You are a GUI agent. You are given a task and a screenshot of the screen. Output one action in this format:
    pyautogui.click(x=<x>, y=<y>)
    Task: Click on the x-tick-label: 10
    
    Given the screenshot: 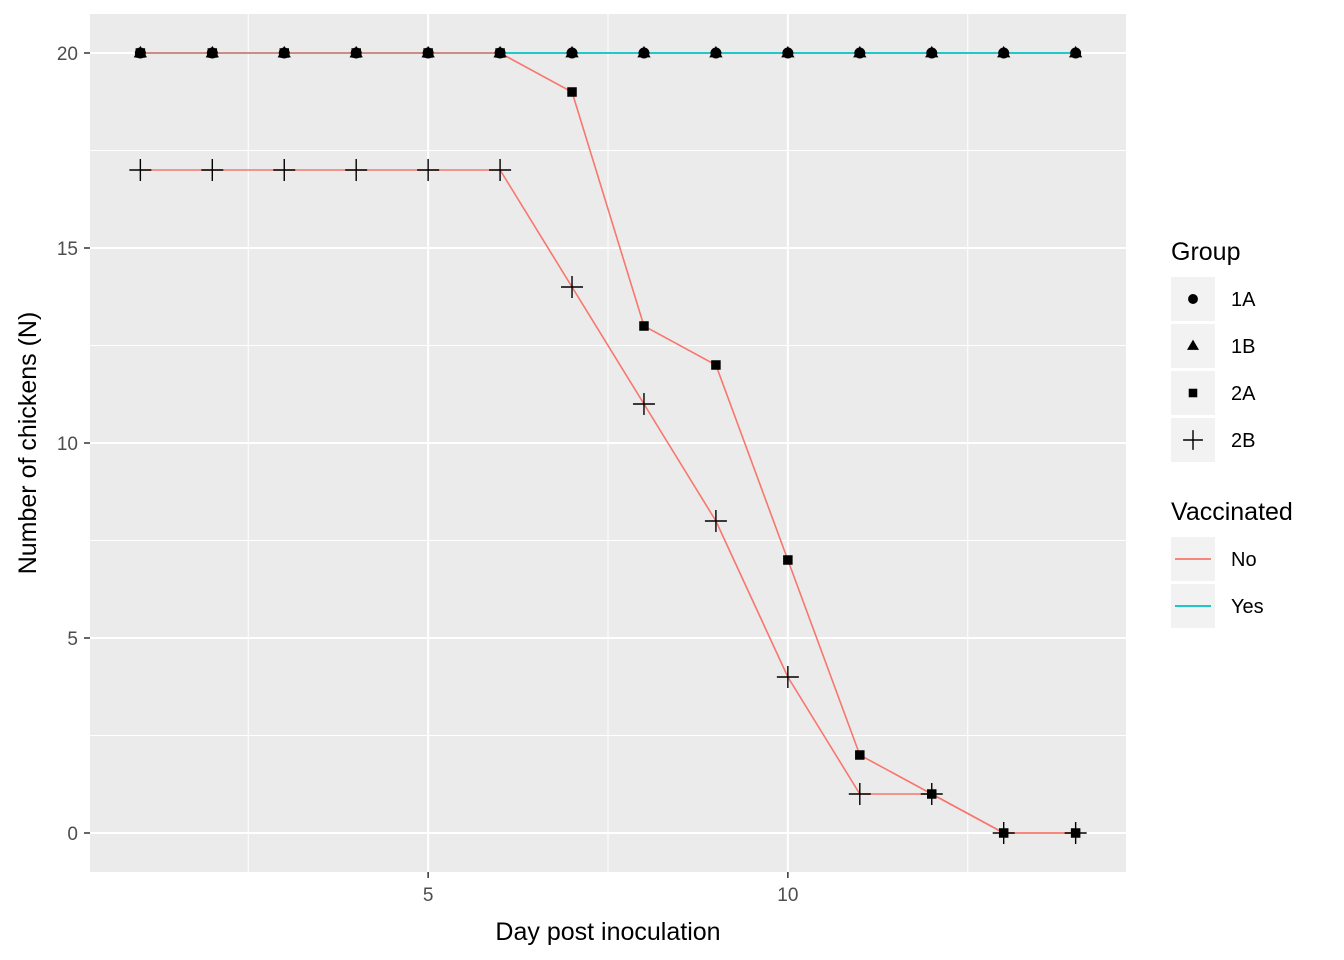 What is the action you would take?
    pyautogui.click(x=787, y=895)
    